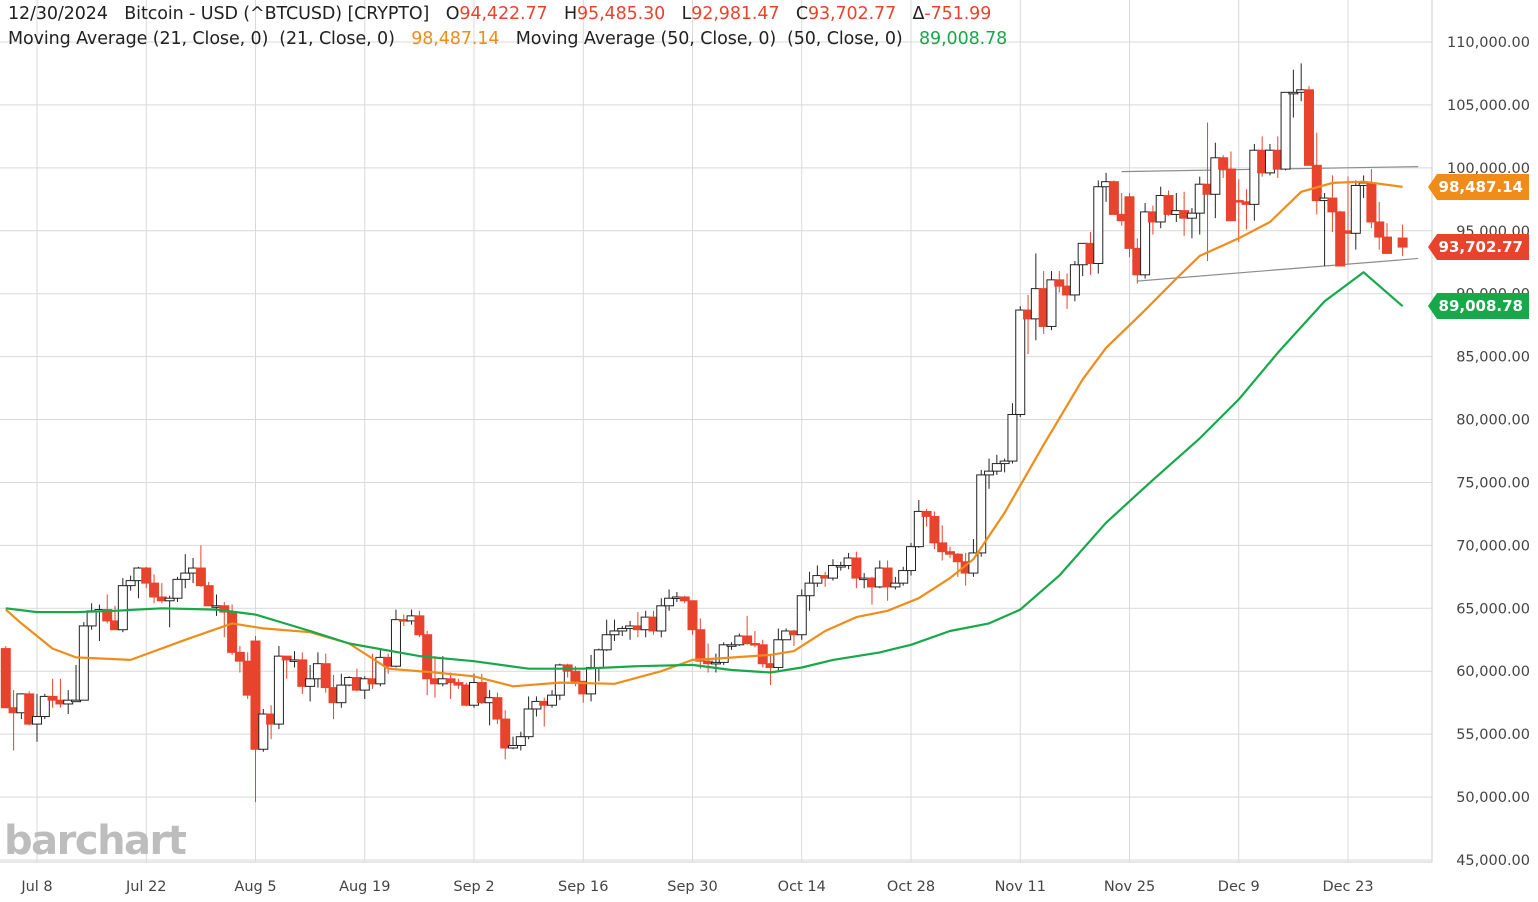  I want to click on x-tick-label: Jul 8, so click(36, 887).